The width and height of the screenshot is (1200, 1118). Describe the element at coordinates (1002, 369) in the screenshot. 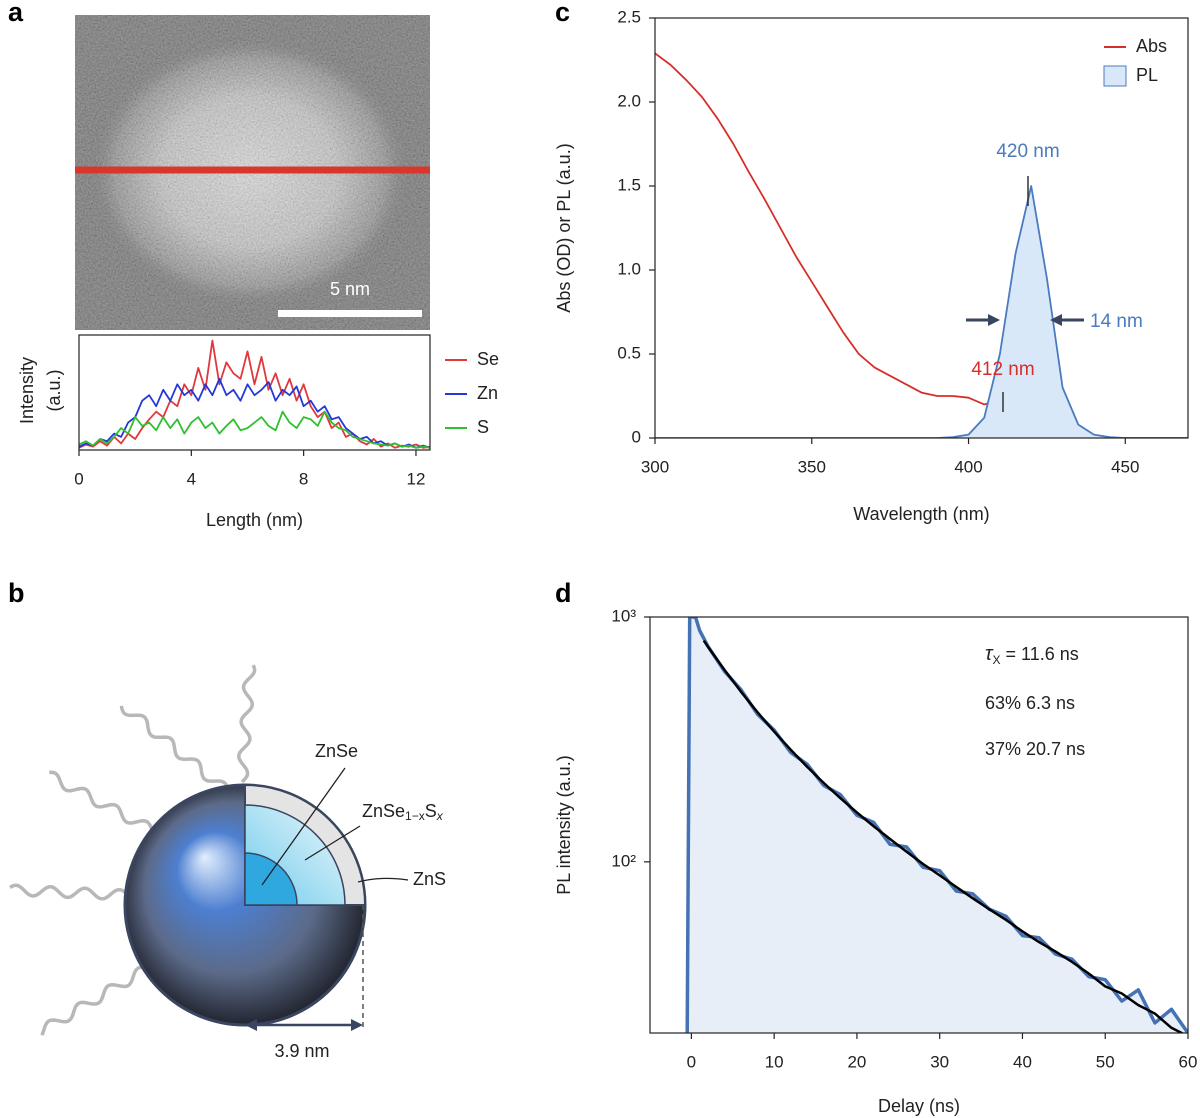

I see `annotation: 412 nm` at that location.